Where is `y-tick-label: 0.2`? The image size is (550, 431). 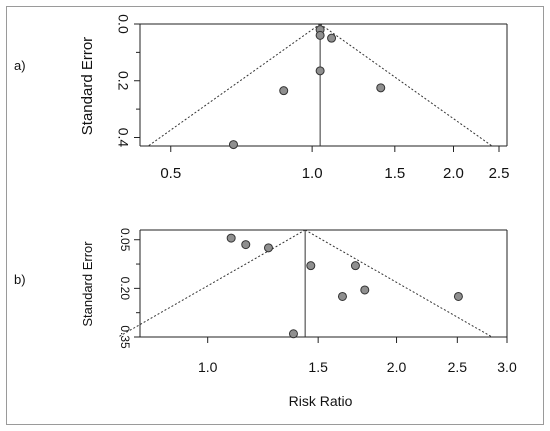 y-tick-label: 0.2 is located at coordinates (123, 81).